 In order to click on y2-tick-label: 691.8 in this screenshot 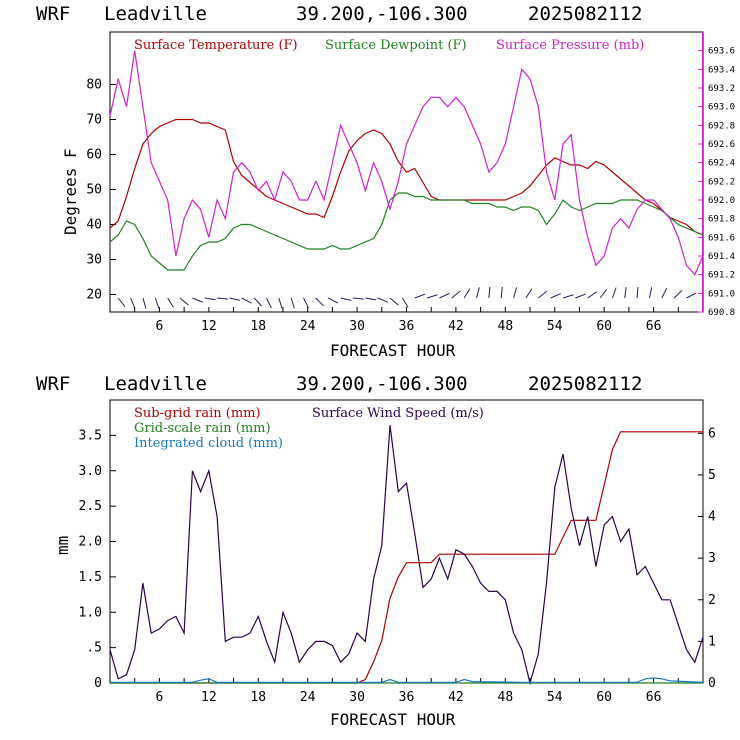, I will do `click(721, 220)`.